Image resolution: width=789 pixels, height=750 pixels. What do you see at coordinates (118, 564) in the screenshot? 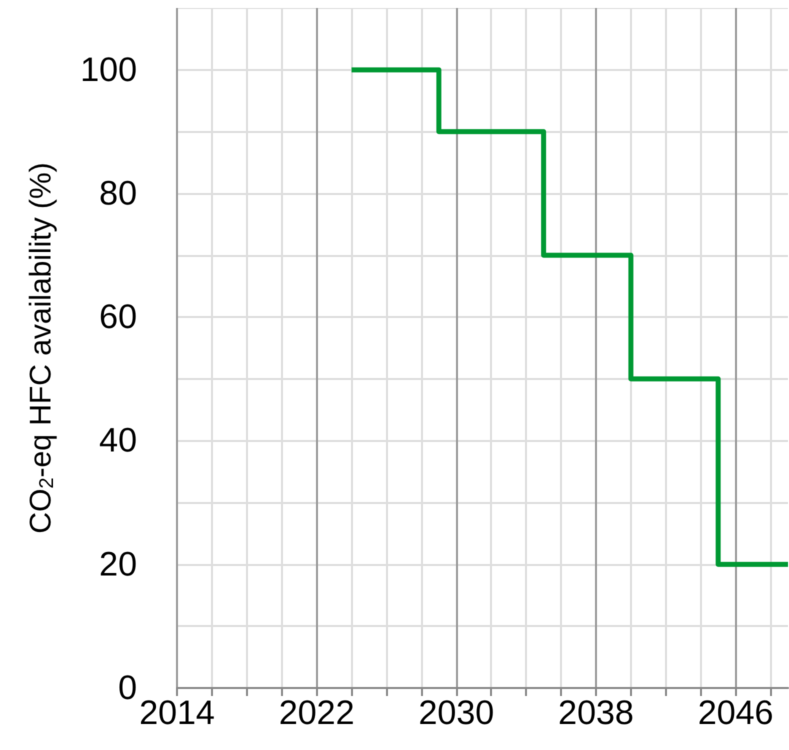
I see `y-tick-label: 20` at bounding box center [118, 564].